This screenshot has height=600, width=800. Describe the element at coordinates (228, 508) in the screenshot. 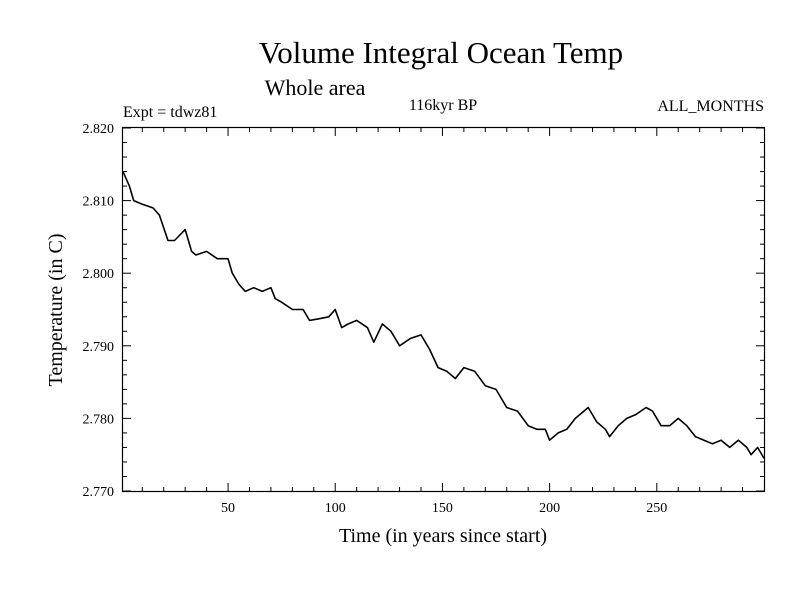

I see `x-tick-label: 50` at that location.